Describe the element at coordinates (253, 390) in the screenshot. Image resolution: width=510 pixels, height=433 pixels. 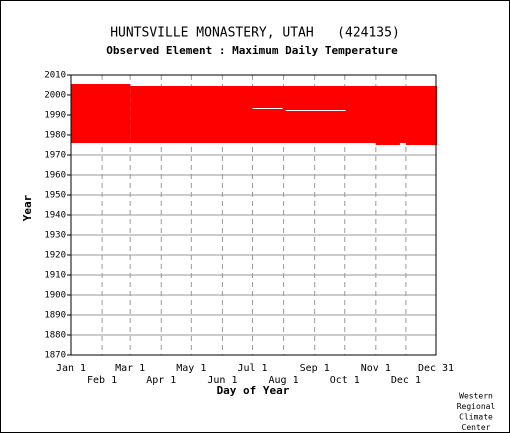
I see `x-axis-label: Day of Year` at that location.